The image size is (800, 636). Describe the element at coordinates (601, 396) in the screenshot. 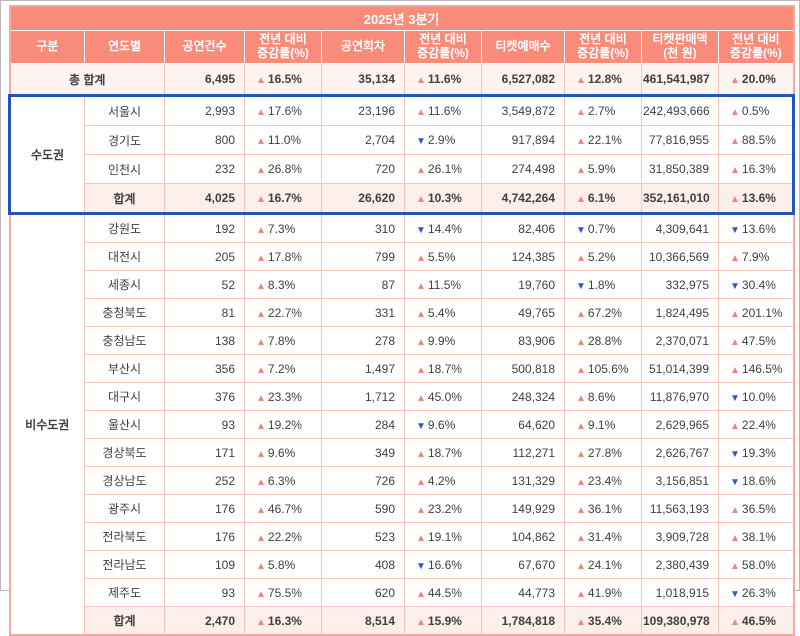

I see `change-value: 8.6%` at that location.